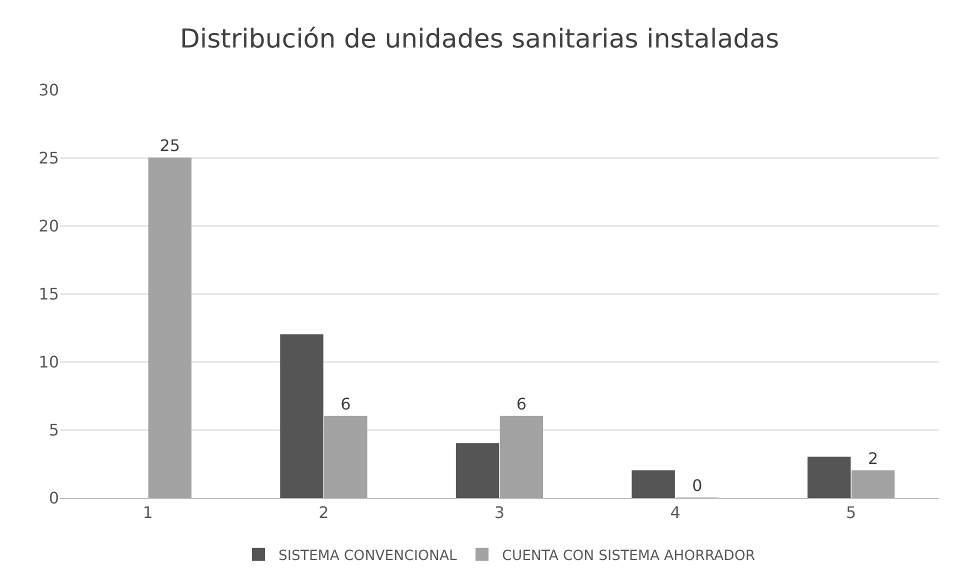 Image resolution: width=959 pixels, height=583 pixels. Describe the element at coordinates (368, 556) in the screenshot. I see `legend-label: SISTEMA CONVENCIONAL` at that location.